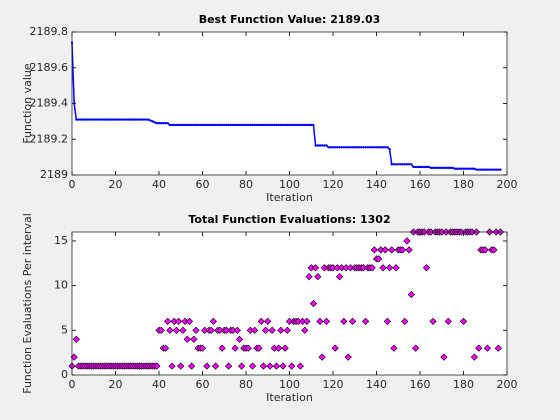  What do you see at coordinates (49, 67) in the screenshot?
I see `y-tick-label: 2189.6` at bounding box center [49, 67].